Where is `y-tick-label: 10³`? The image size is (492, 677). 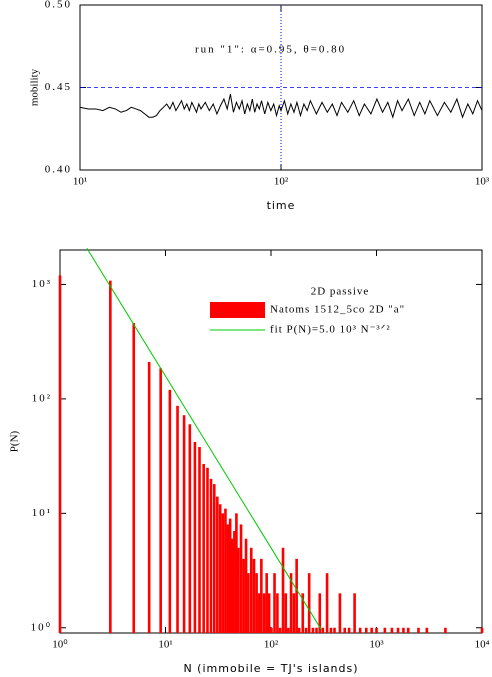 y-tick-label: 10³ is located at coordinates (42, 284).